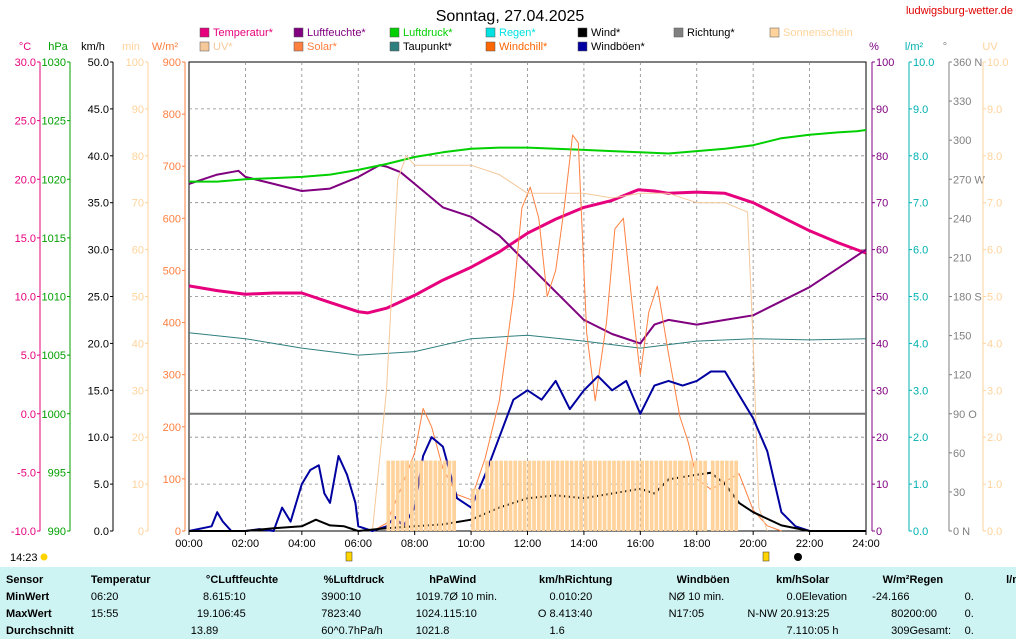 Image resolution: width=1016 pixels, height=639 pixels. I want to click on axis-tick-label: 100, so click(135, 63).